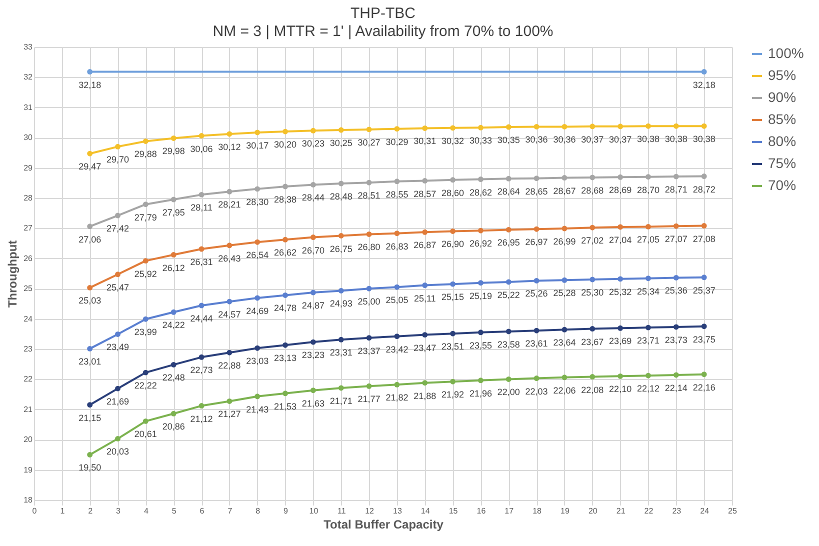 The height and width of the screenshot is (546, 819). What do you see at coordinates (341, 303) in the screenshot?
I see `data-label: 24,93` at bounding box center [341, 303].